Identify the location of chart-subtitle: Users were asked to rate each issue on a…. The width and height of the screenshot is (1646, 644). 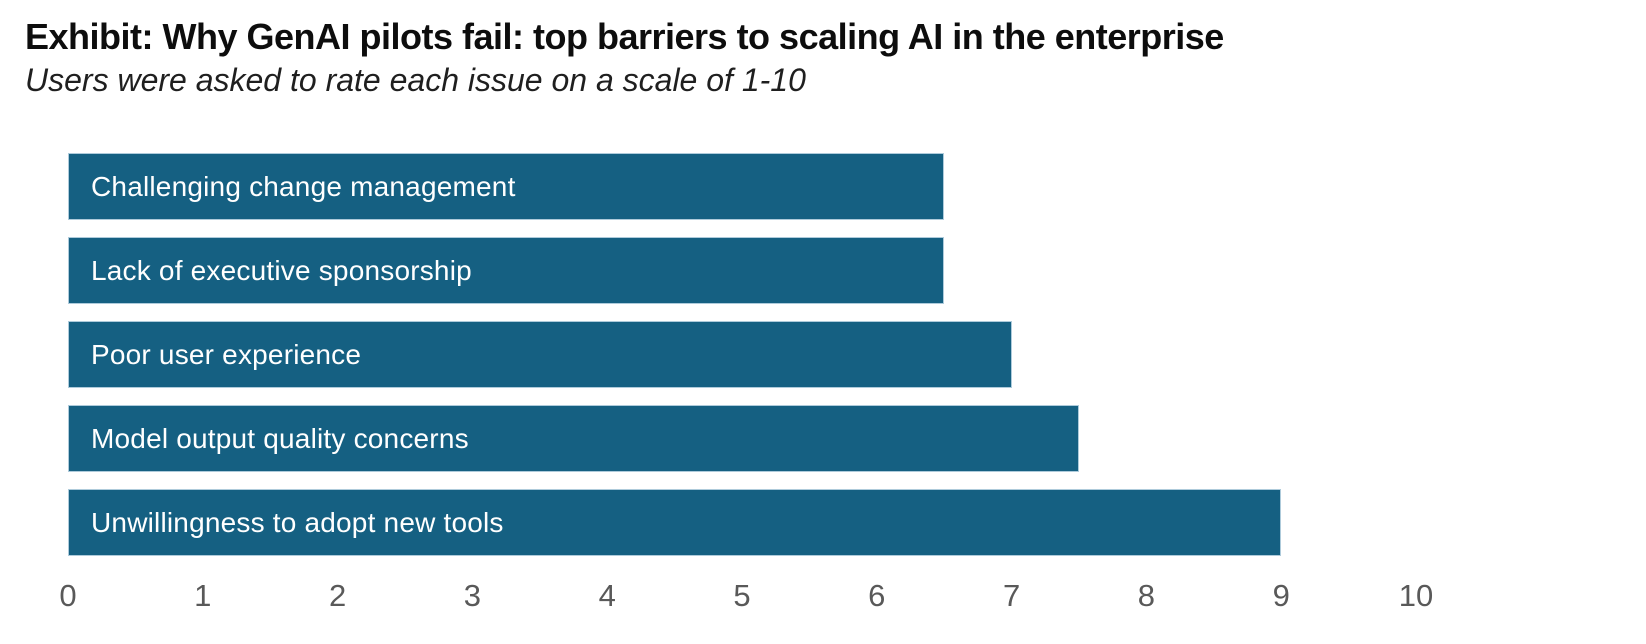
(415, 80).